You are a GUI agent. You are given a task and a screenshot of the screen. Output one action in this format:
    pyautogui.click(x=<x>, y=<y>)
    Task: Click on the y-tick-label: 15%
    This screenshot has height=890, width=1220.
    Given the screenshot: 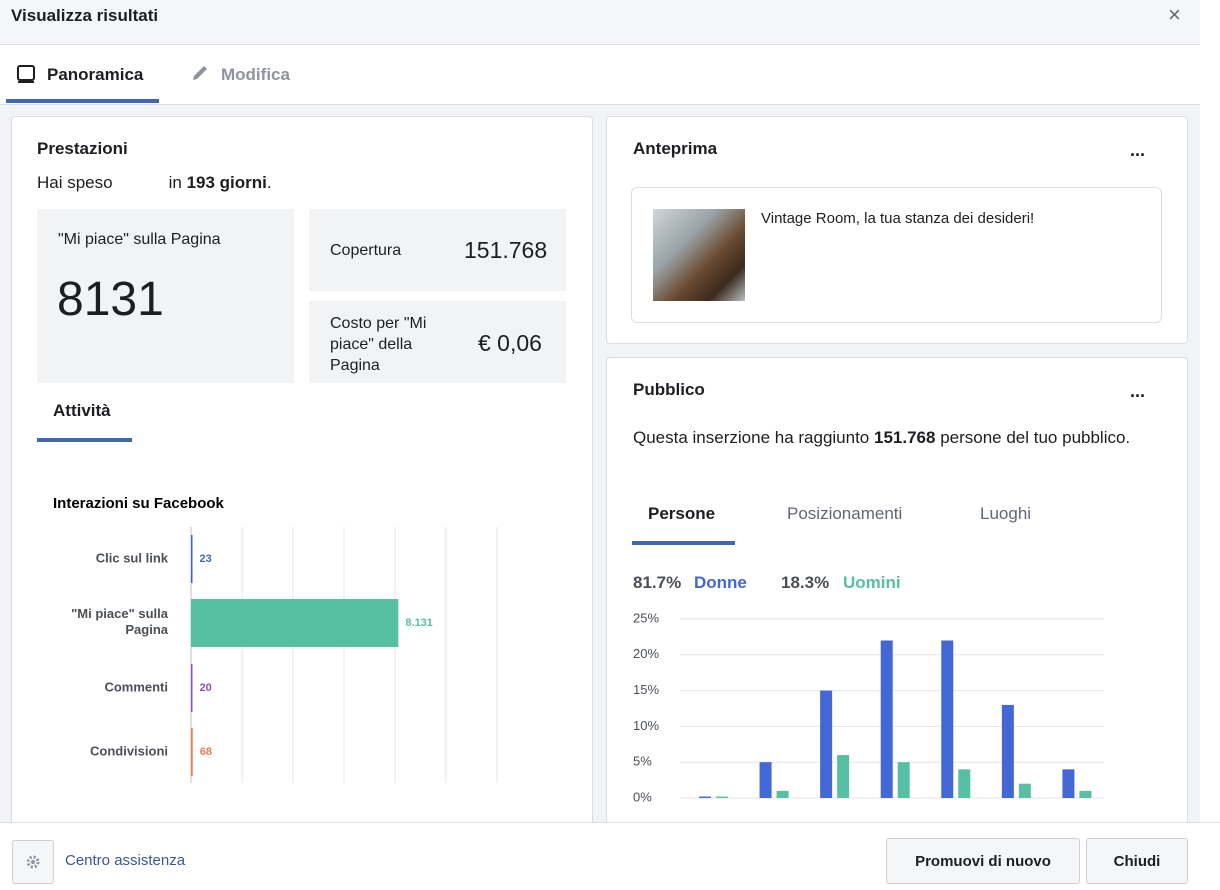 What is the action you would take?
    pyautogui.click(x=646, y=689)
    